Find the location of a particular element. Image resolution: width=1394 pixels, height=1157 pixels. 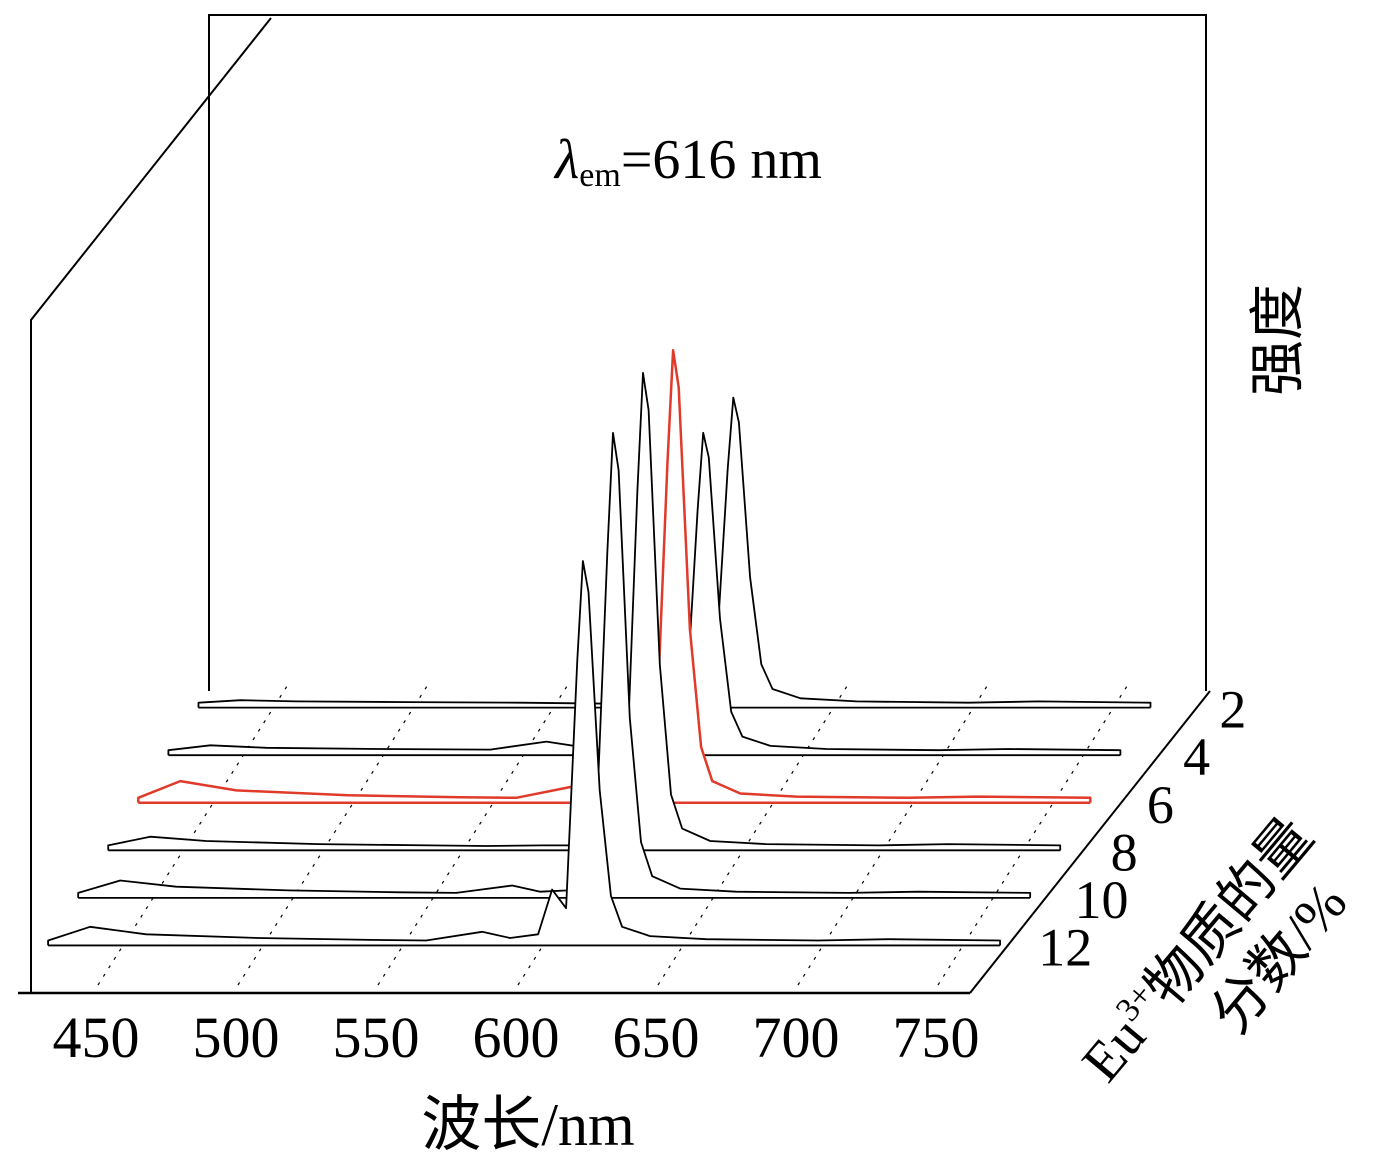

x-tick-label-700: 700 is located at coordinates (796, 1037).